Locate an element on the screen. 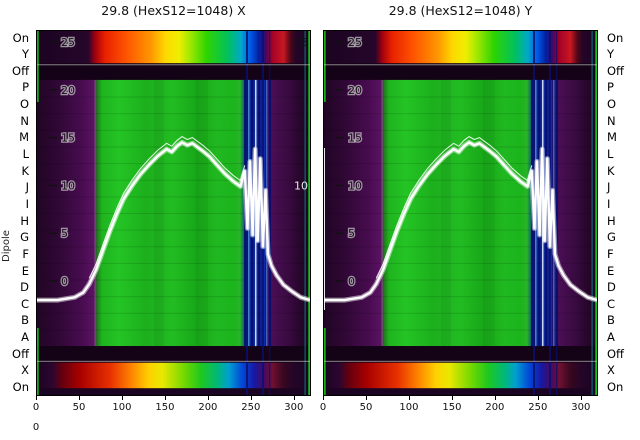 This screenshot has width=640, height=440. row-labels-left: On Y Off P O N M L K J I H G F E D C B A Off X On is located at coordinates (16, 213).